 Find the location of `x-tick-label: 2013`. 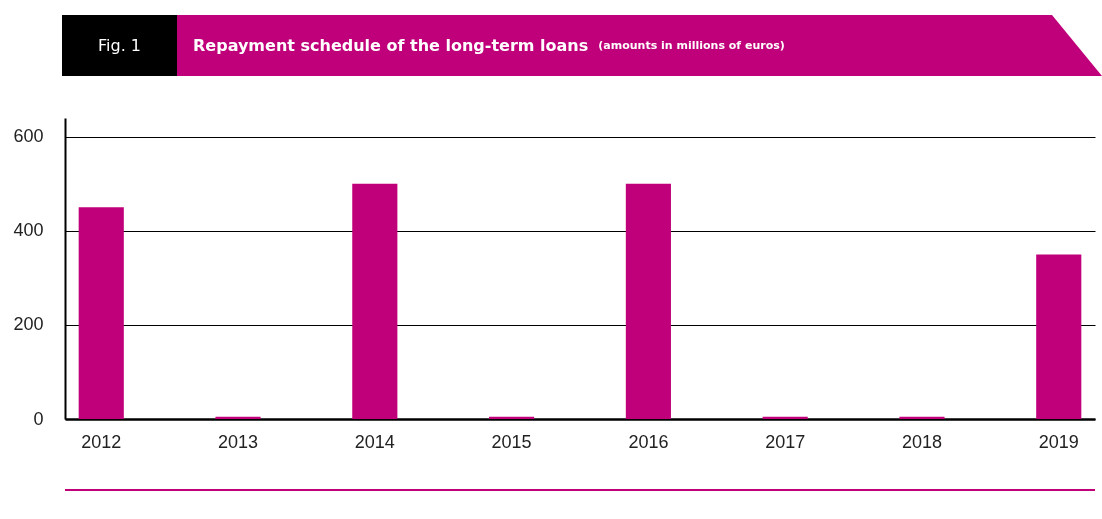

x-tick-label: 2013 is located at coordinates (238, 441).